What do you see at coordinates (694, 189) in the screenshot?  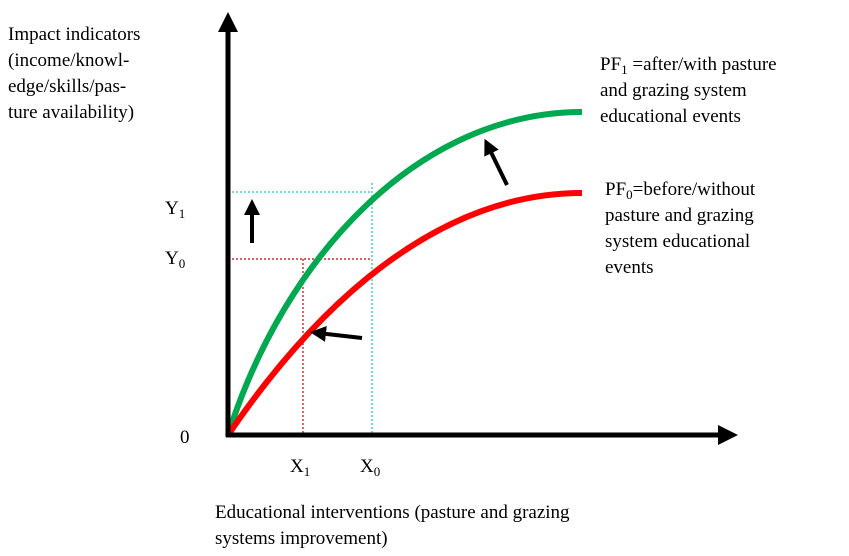 I see `label-line: =before/without` at bounding box center [694, 189].